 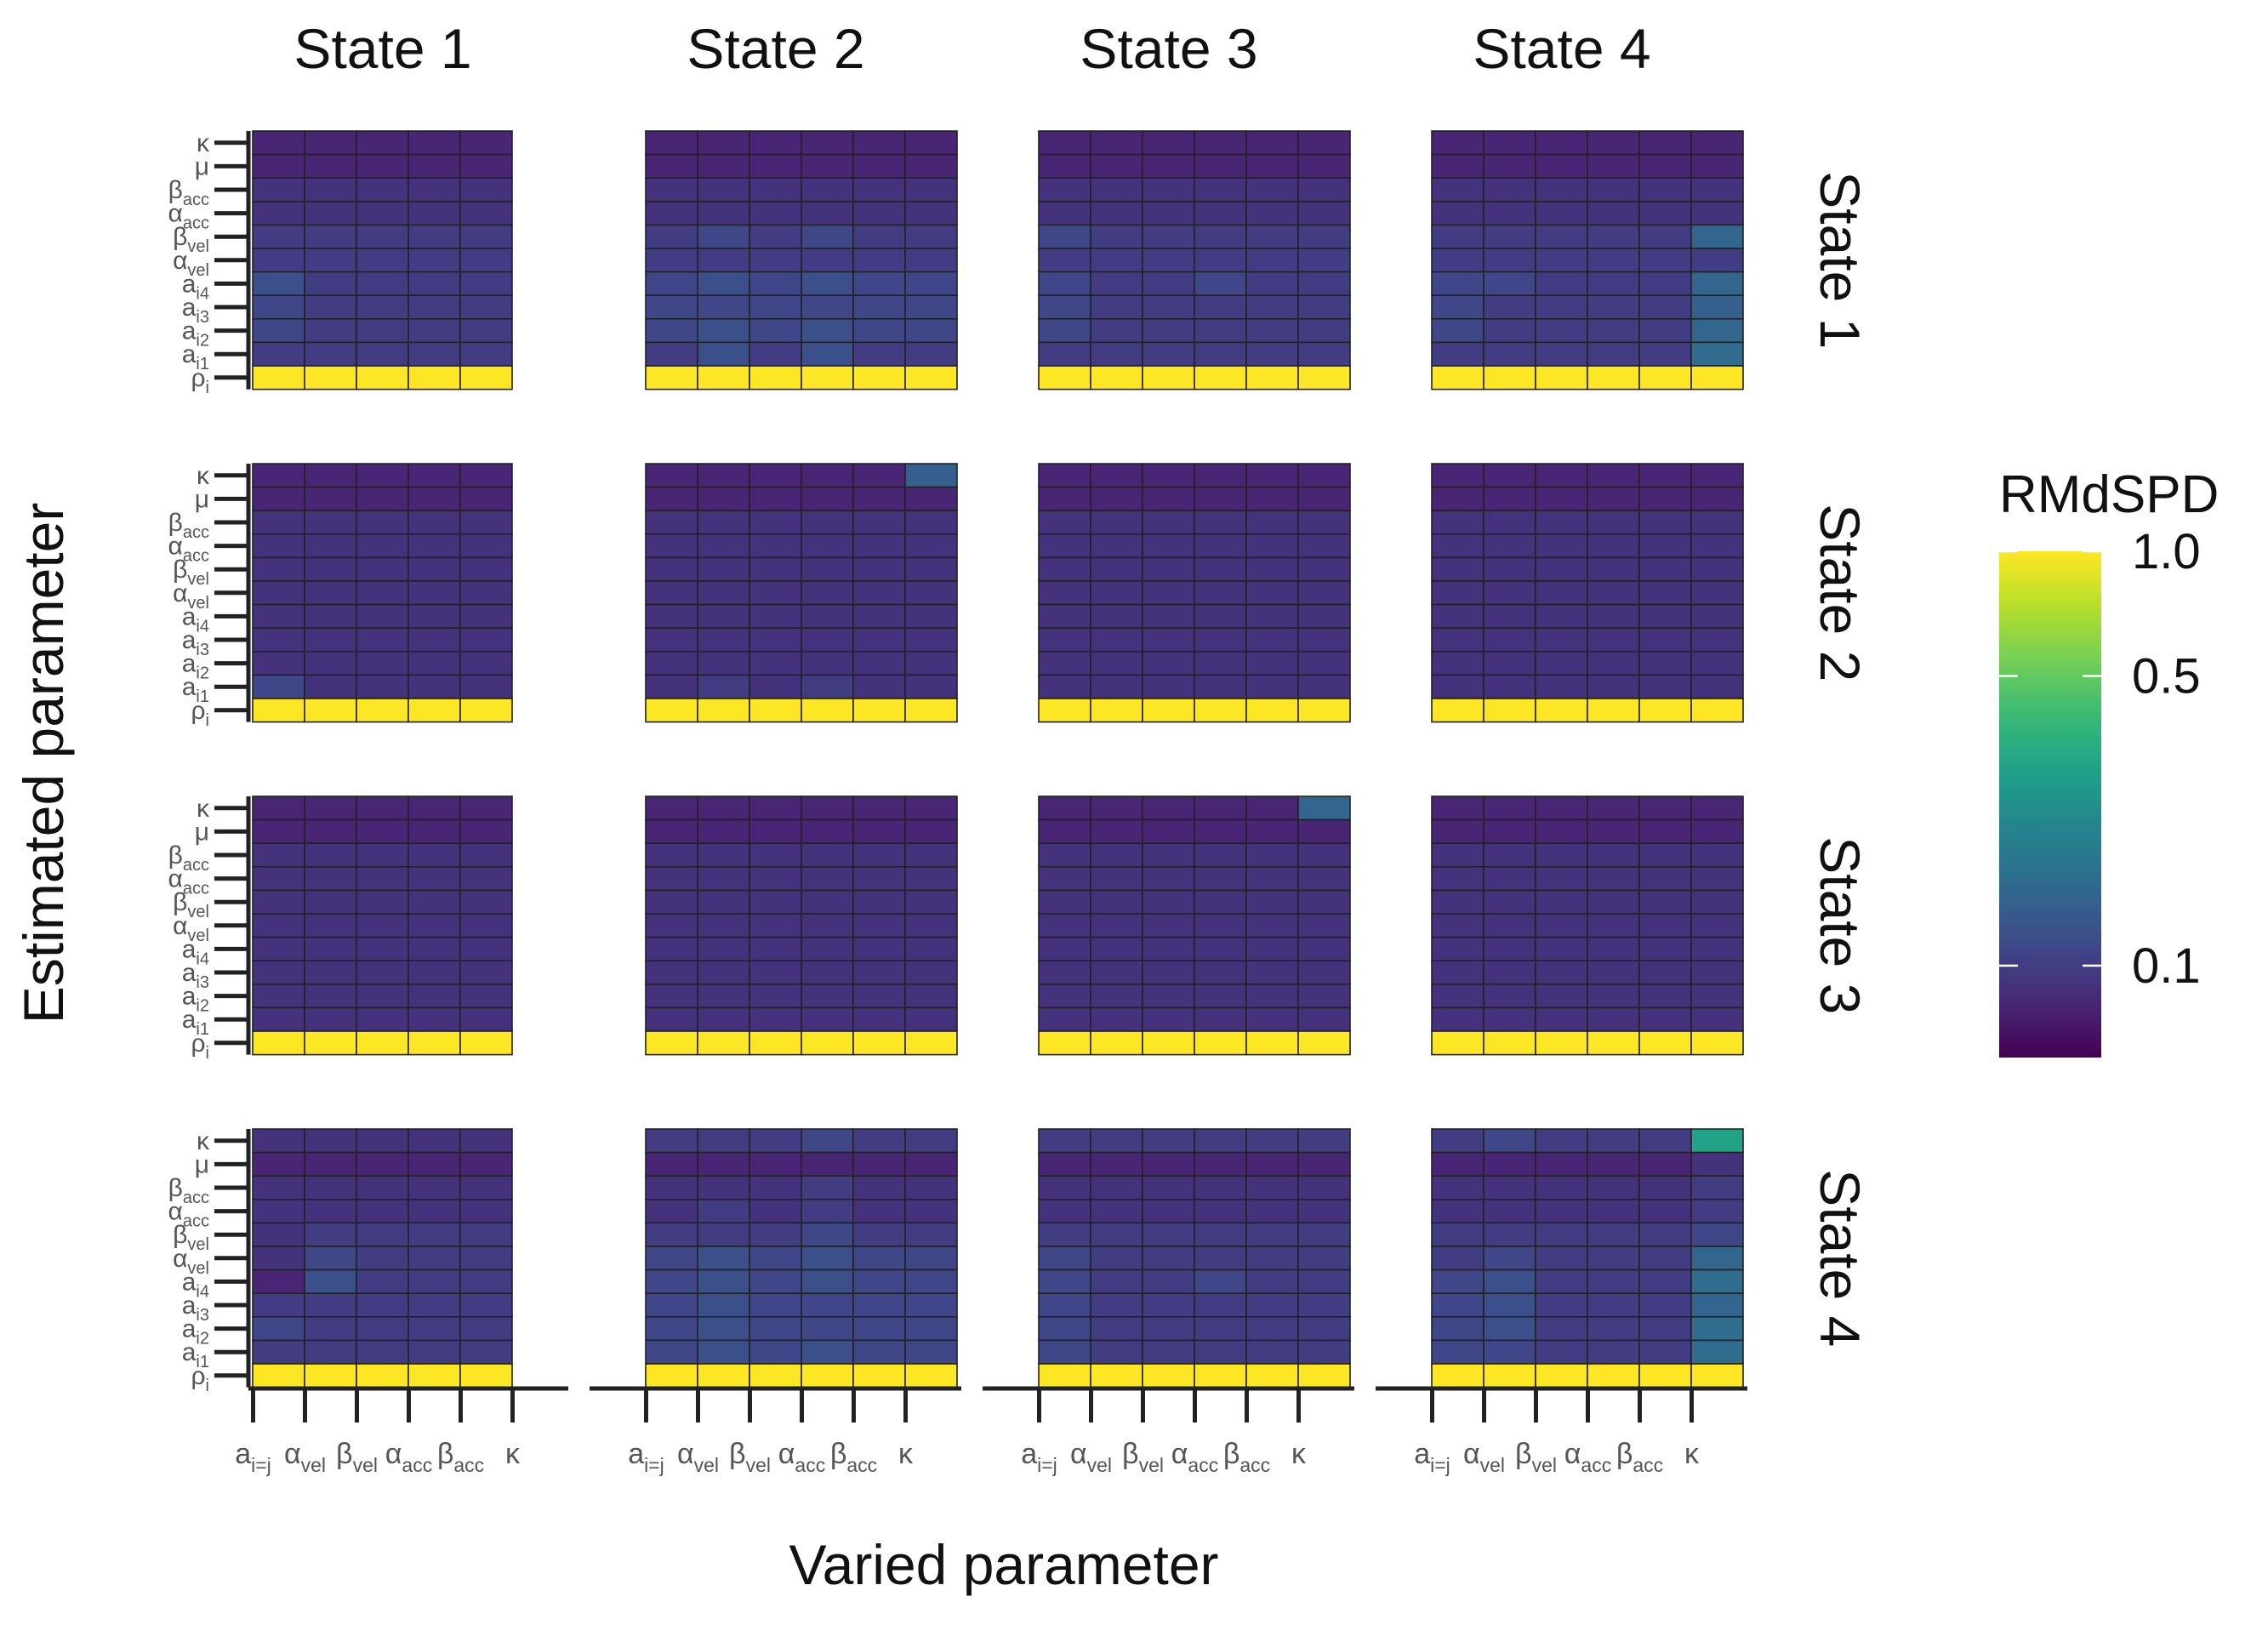 What do you see at coordinates (188, 549) in the screenshot?
I see `y-tick-label: αacc` at bounding box center [188, 549].